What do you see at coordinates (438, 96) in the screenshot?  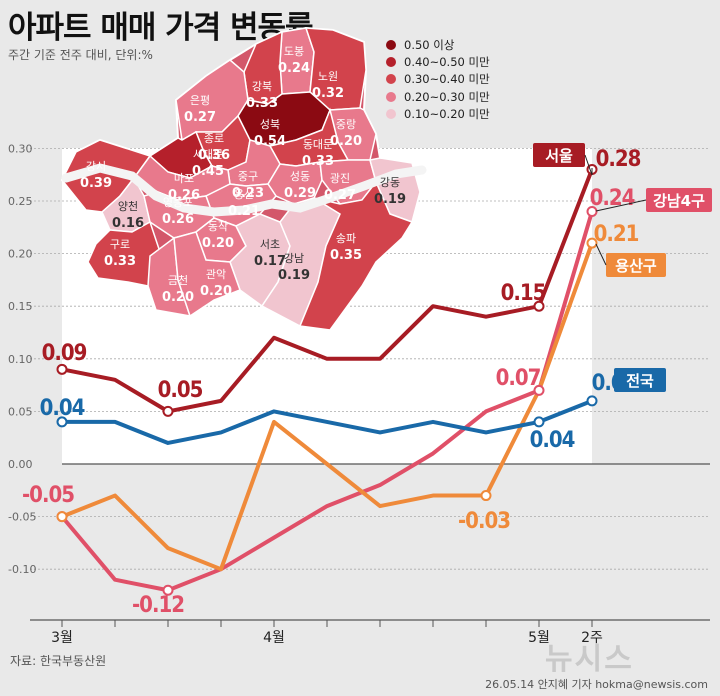 I see `legend-item: 0.20~0.30 미만` at bounding box center [438, 96].